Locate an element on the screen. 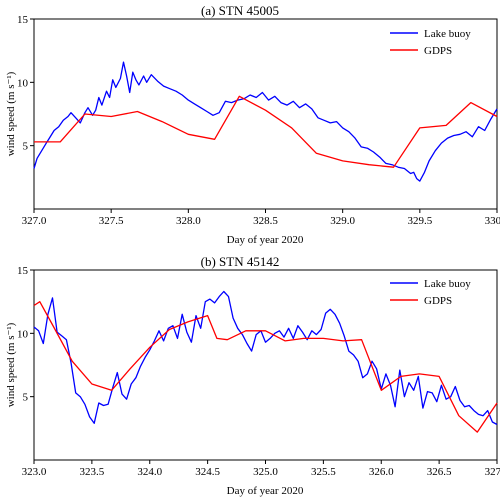 This screenshot has height=499, width=500. x-tick-label: 329.0 is located at coordinates (342, 221).